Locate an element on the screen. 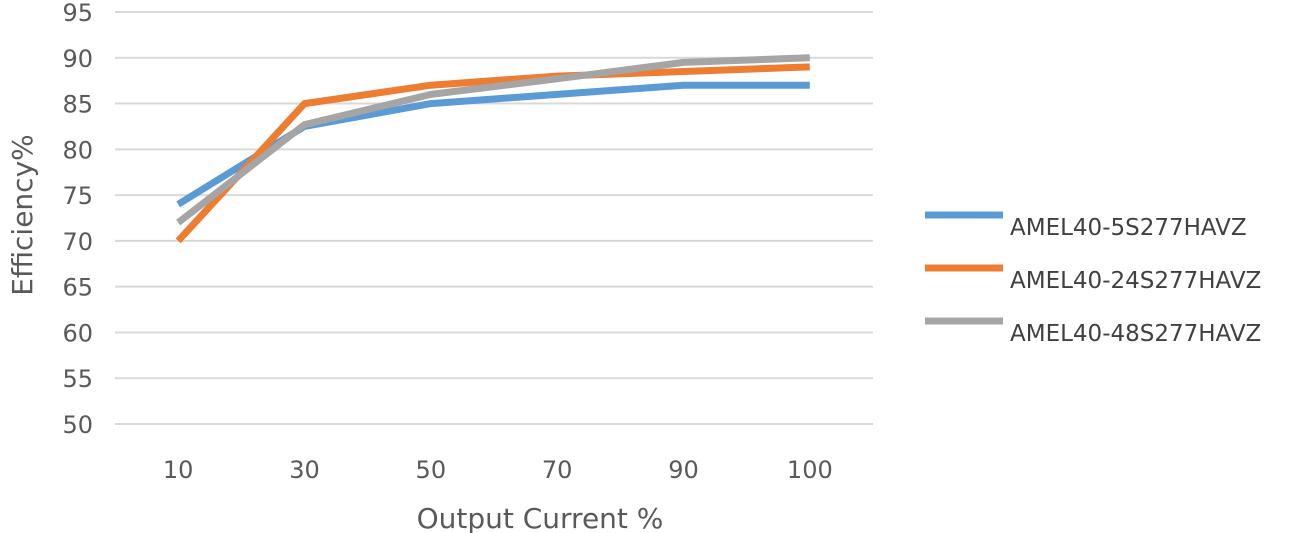 Image resolution: width=1304 pixels, height=533 pixels. x-axis-tick-labels: 10 30 50 70 90 100 is located at coordinates (498, 470).